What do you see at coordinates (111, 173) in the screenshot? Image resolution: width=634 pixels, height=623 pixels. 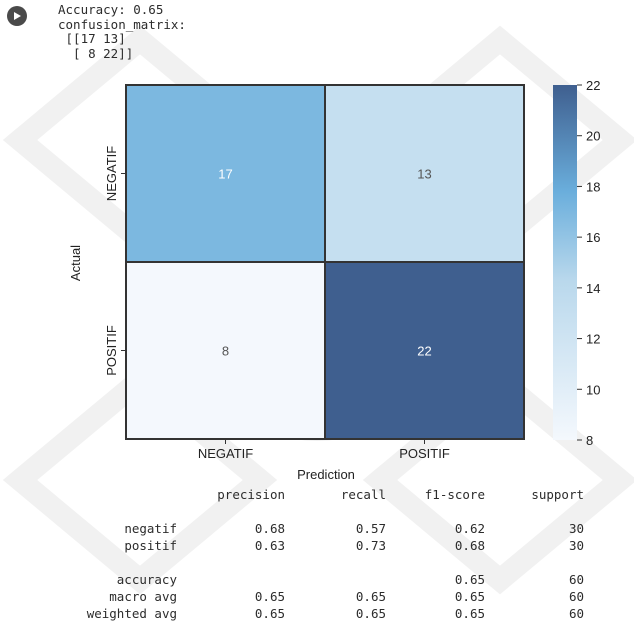 I see `y-tick-label: NEGATIF` at bounding box center [111, 173].